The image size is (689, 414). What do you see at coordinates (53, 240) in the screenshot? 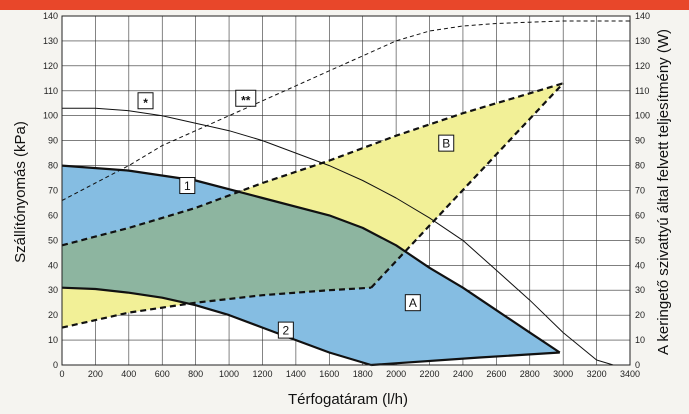
I see `y-tick-label: 50` at bounding box center [53, 240].